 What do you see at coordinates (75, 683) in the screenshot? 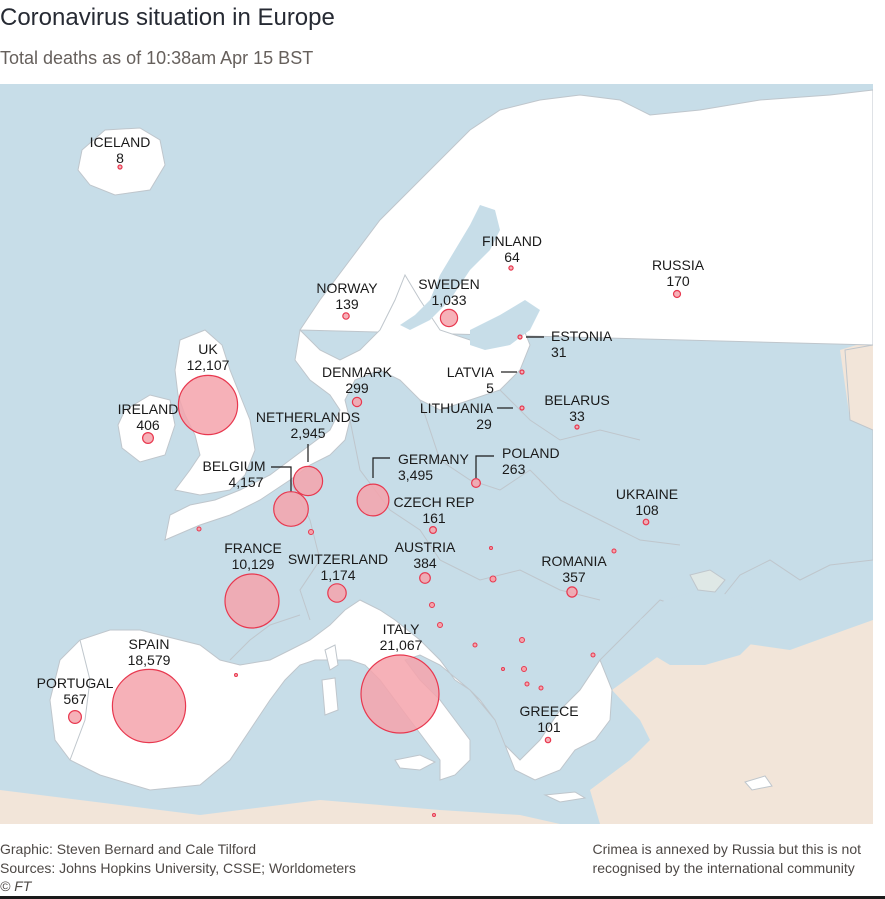
I see `label-portugal-name: PORTUGAL` at bounding box center [75, 683].